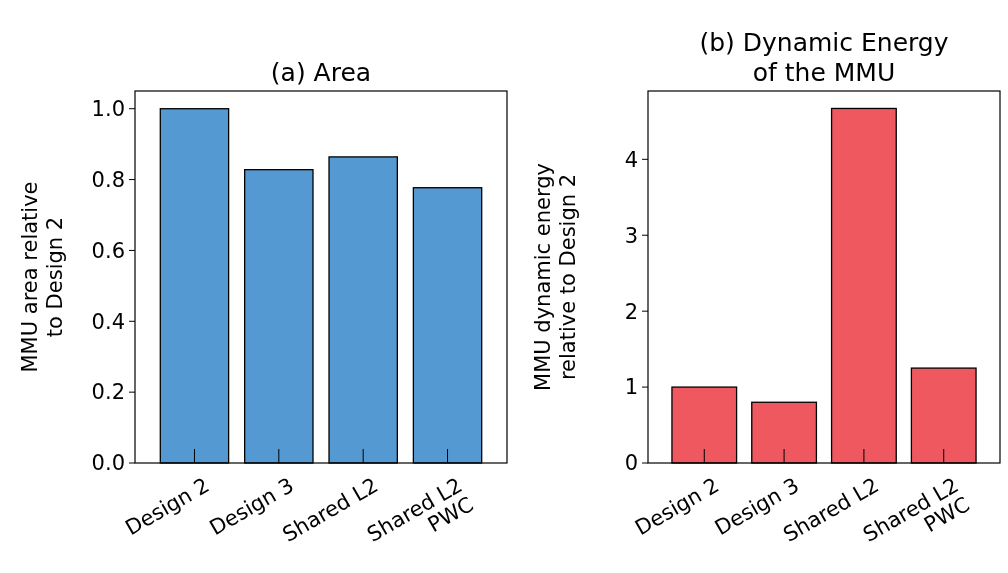 Image resolution: width=1008 pixels, height=573 pixels. What do you see at coordinates (108, 321) in the screenshot?
I see `y-tick-label: 0.4` at bounding box center [108, 321].